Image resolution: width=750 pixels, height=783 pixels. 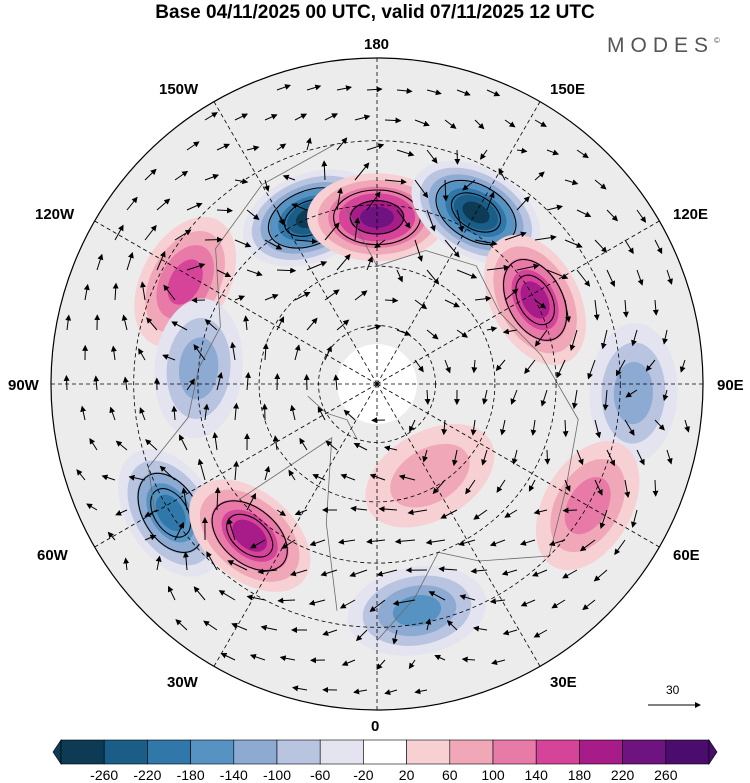 I want to click on lon-label-150e: 150E, so click(x=568, y=89).